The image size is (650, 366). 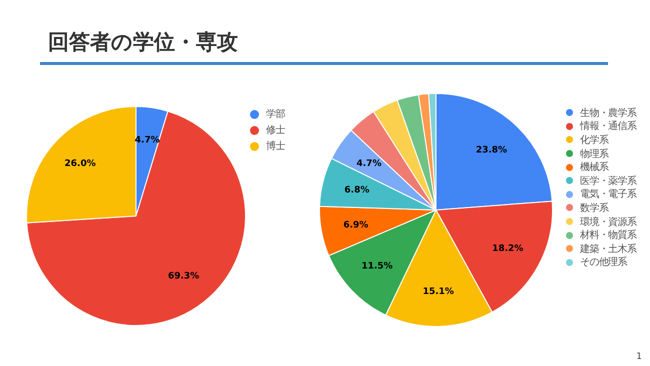 I want to click on legend-label: 生物・農学系, so click(x=608, y=113).